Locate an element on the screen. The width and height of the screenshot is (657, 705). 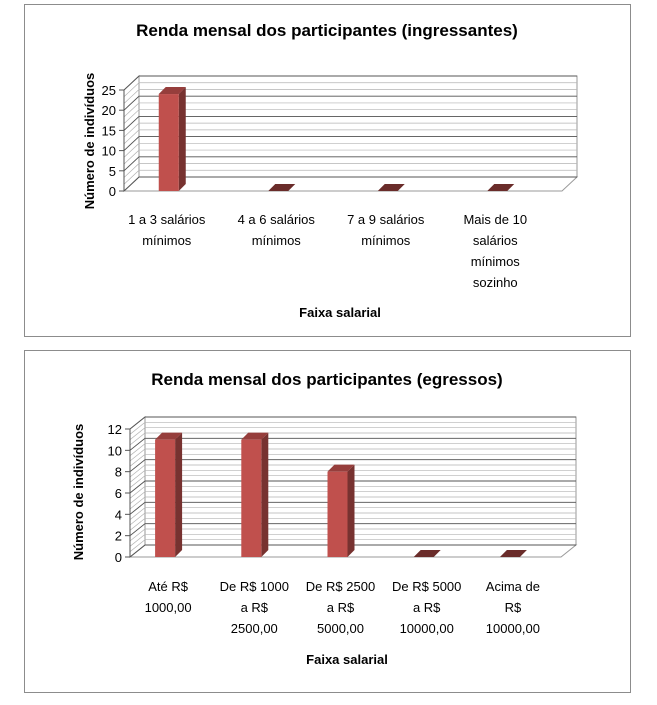
side-wall is located at coordinates (131, 133).